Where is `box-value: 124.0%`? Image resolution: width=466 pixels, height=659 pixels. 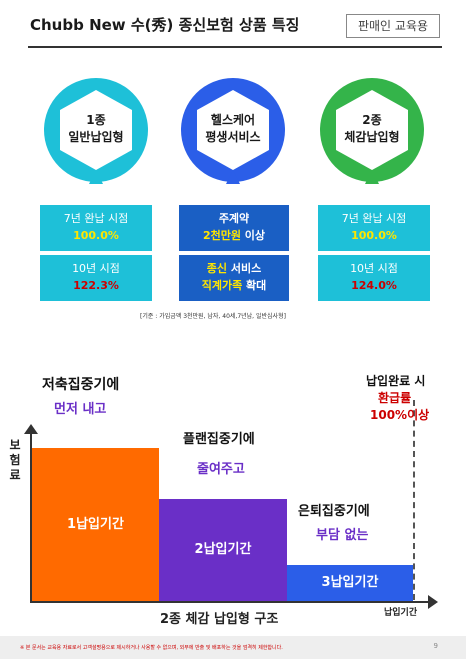 box-value: 124.0% is located at coordinates (374, 285).